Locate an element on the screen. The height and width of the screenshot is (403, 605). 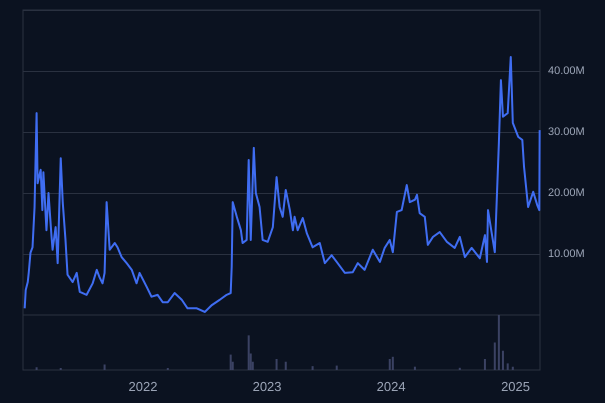
x-tick-label: 2023 is located at coordinates (267, 386).